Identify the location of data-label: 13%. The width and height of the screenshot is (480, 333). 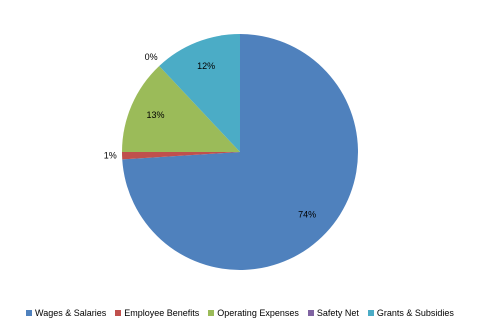
(156, 115).